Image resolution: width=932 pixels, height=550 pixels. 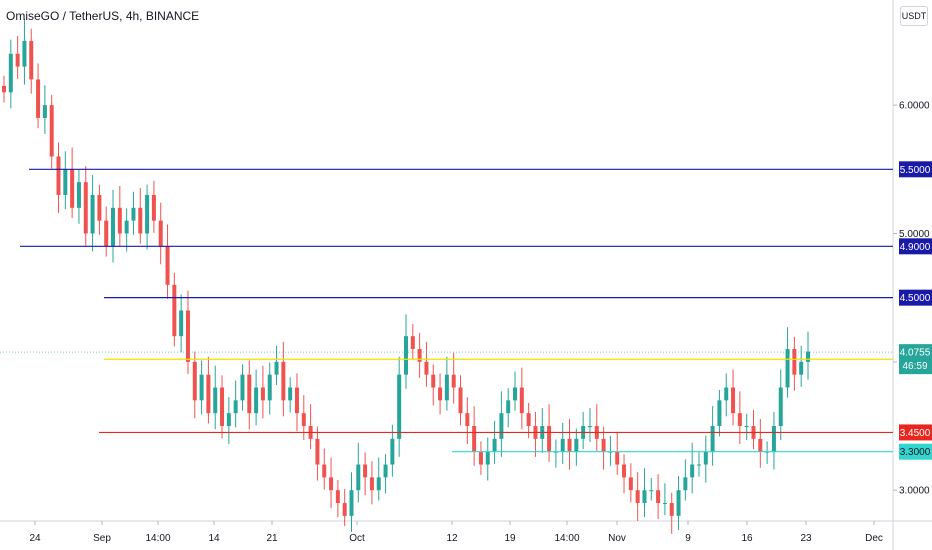 I want to click on time-tick-label: 24, so click(x=35, y=538).